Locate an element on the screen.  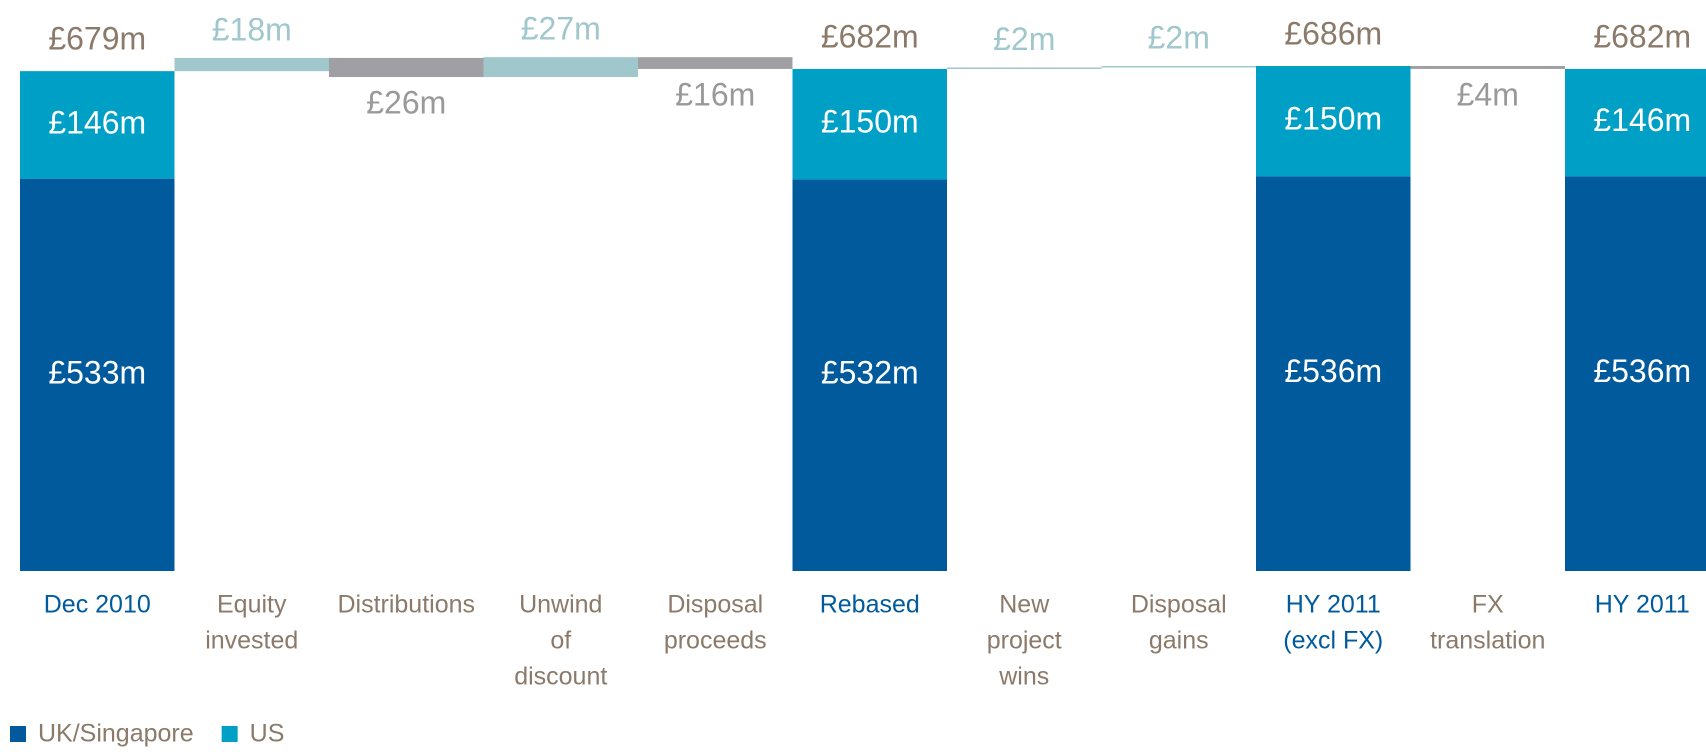
x-tick-label: (excl FX) is located at coordinates (1333, 641).